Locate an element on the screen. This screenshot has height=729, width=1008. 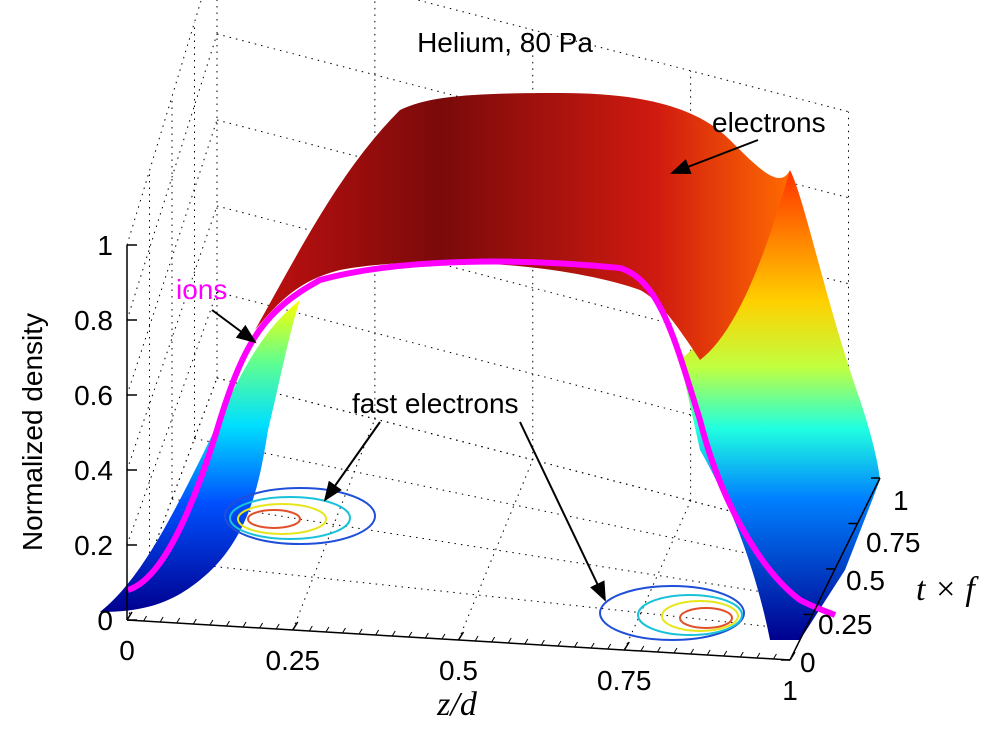
contour-left-outer is located at coordinates (300, 516).